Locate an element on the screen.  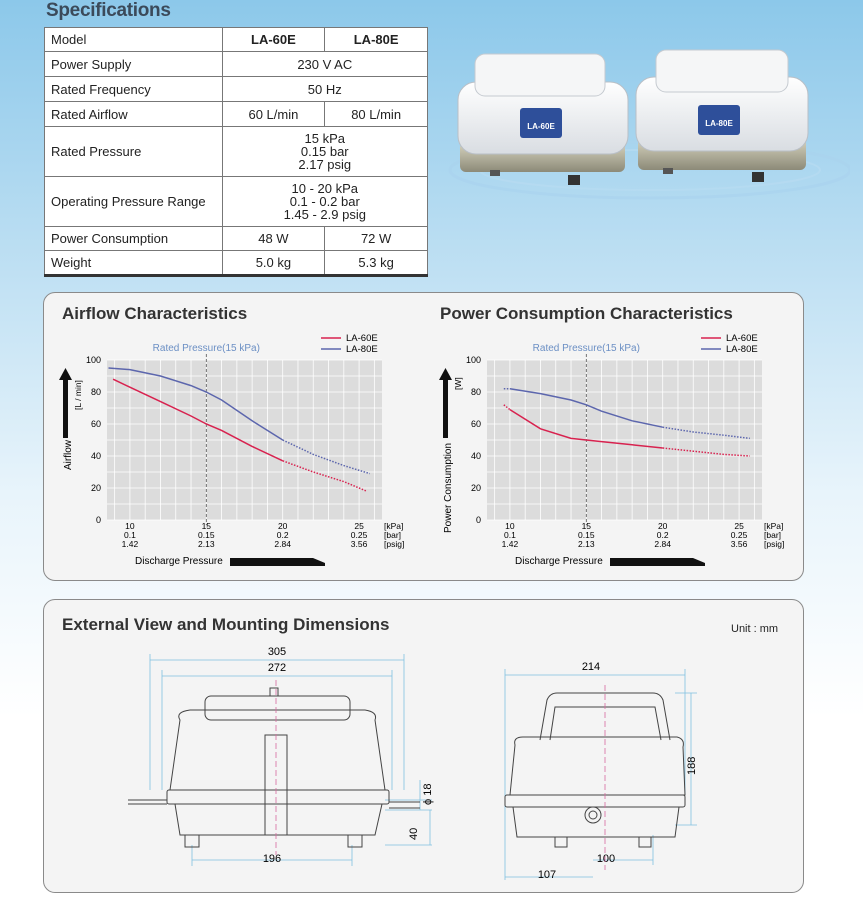
y-tick-label: 100 is located at coordinates (93, 360).